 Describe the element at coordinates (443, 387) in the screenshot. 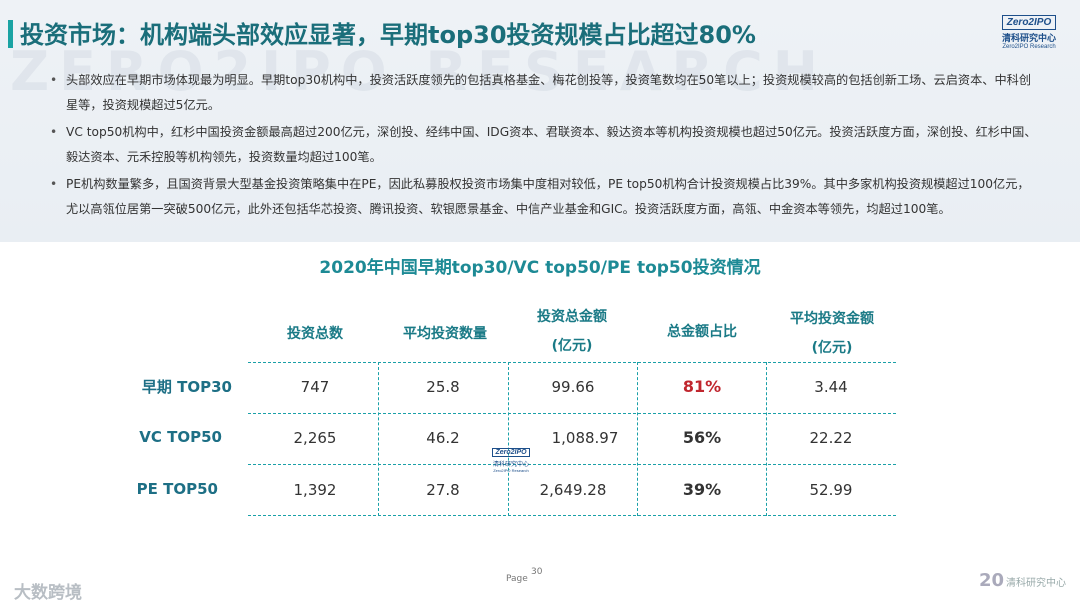

I see `table-cell: 25.8` at that location.